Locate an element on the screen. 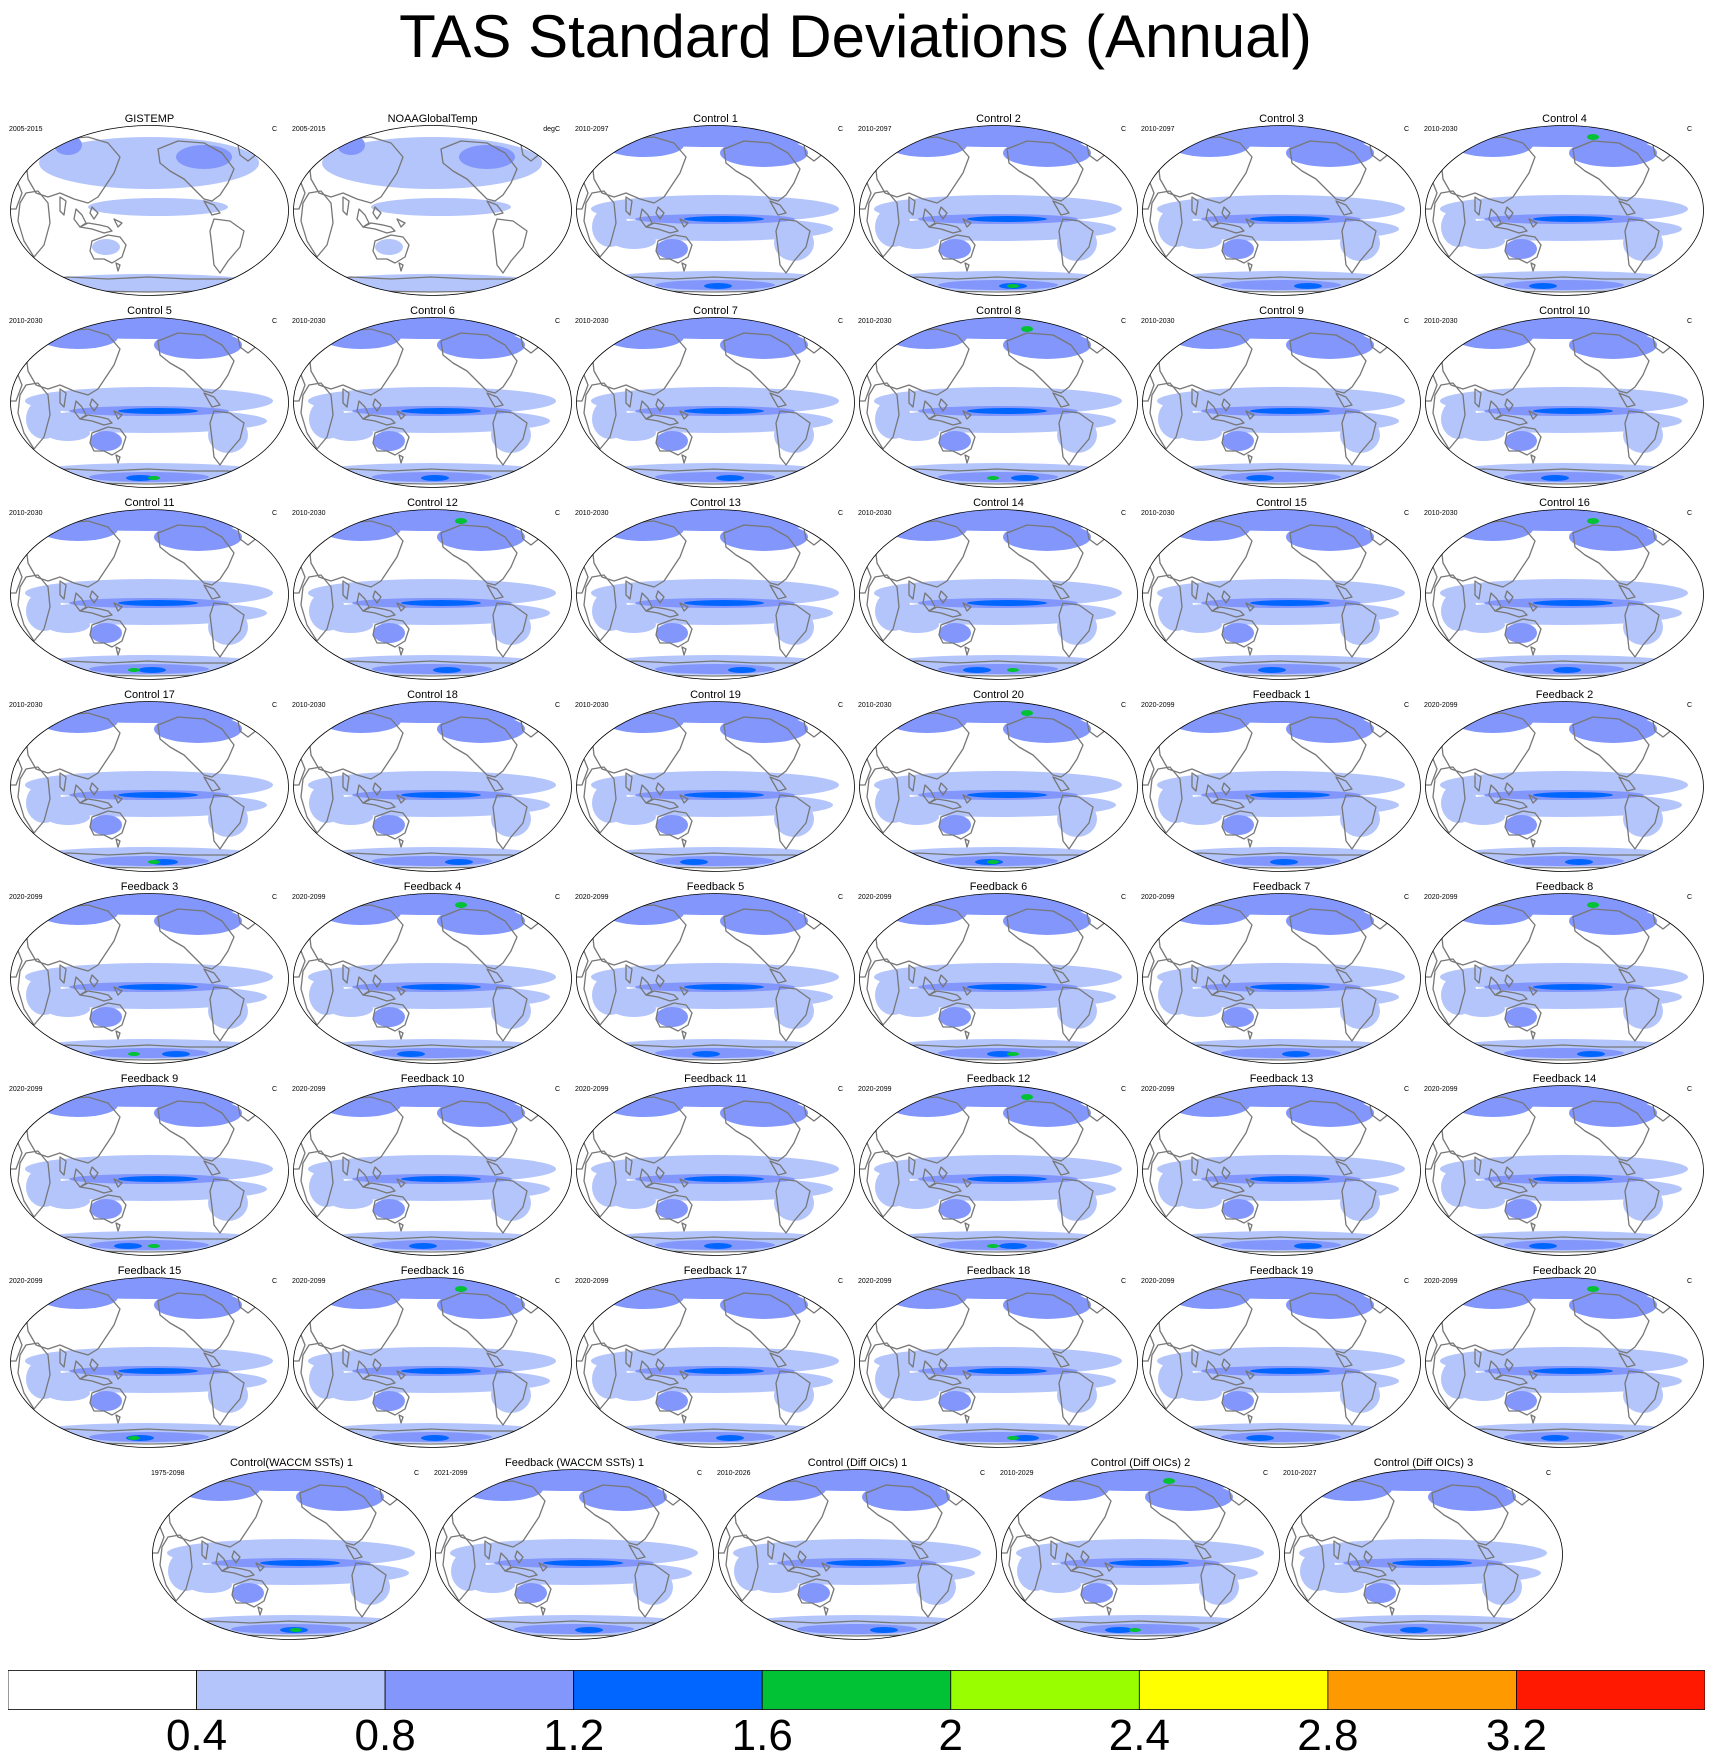  panel-title: Control 14 is located at coordinates (998, 503).